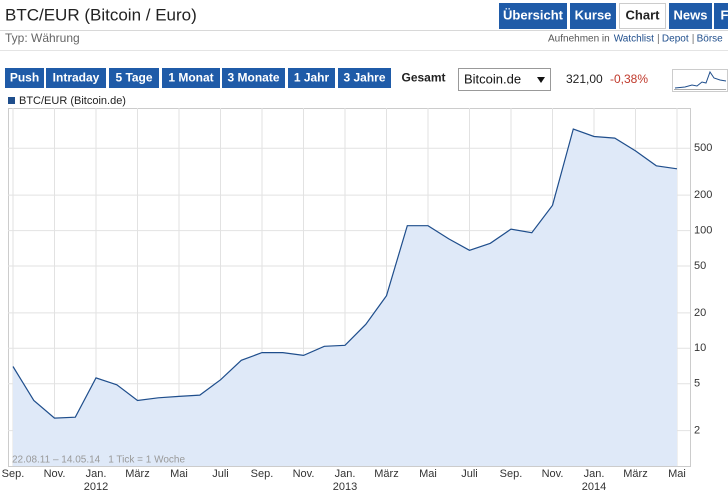 The width and height of the screenshot is (728, 498). Describe the element at coordinates (72, 101) in the screenshot. I see `legend-label: BTC/EUR (Bitcoin.de)` at that location.